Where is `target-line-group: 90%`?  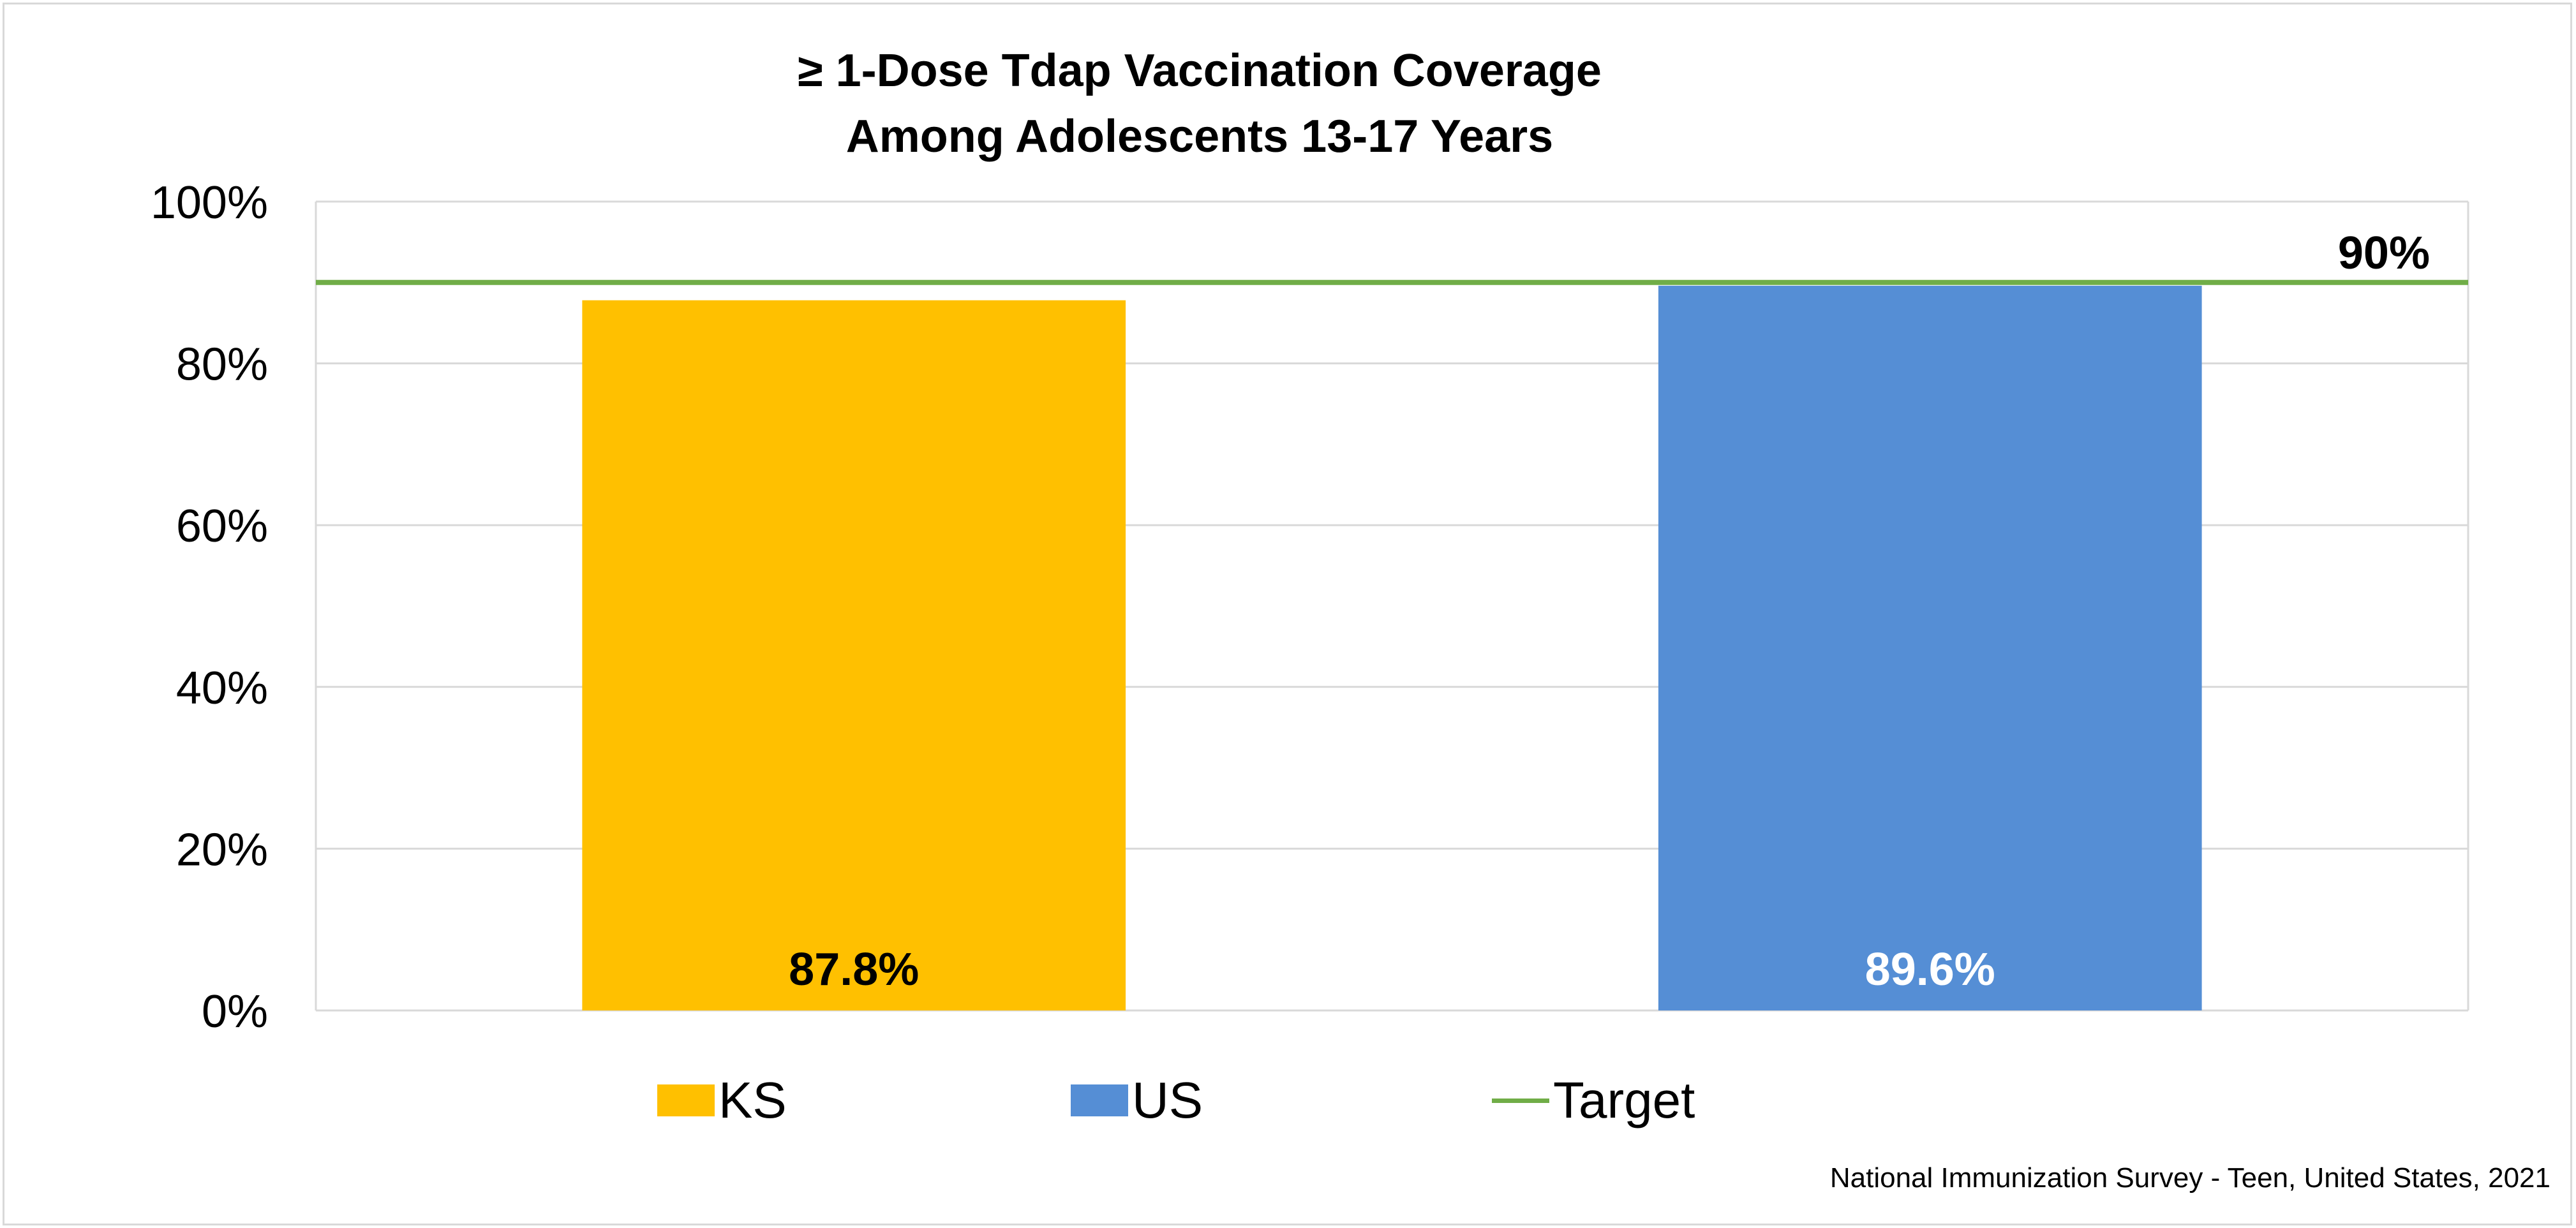 target-line-group: 90% is located at coordinates (1392, 256).